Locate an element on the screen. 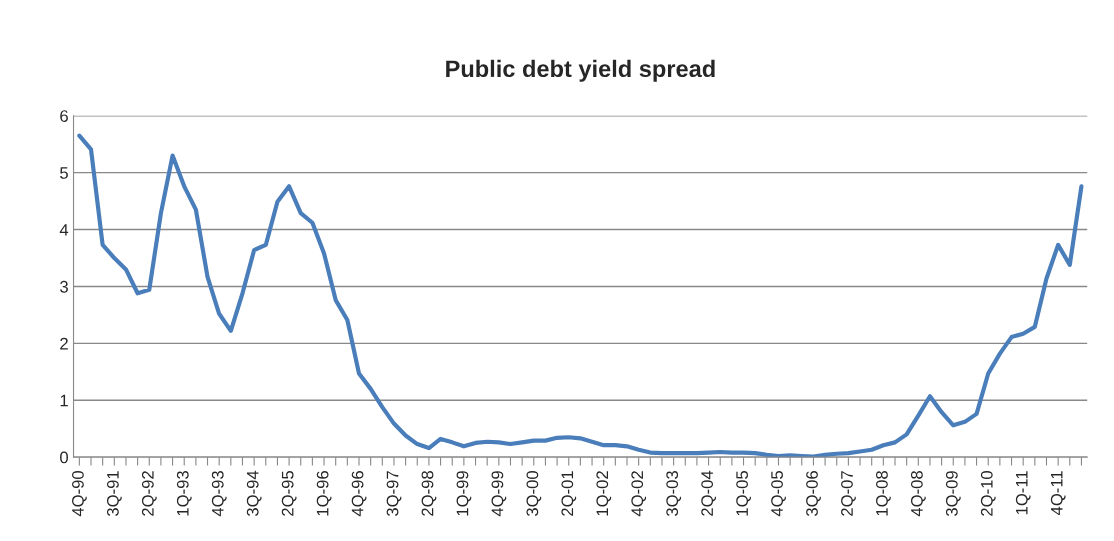 Image resolution: width=1114 pixels, height=541 pixels. x-tick-label: 3Q-03 is located at coordinates (674, 494).